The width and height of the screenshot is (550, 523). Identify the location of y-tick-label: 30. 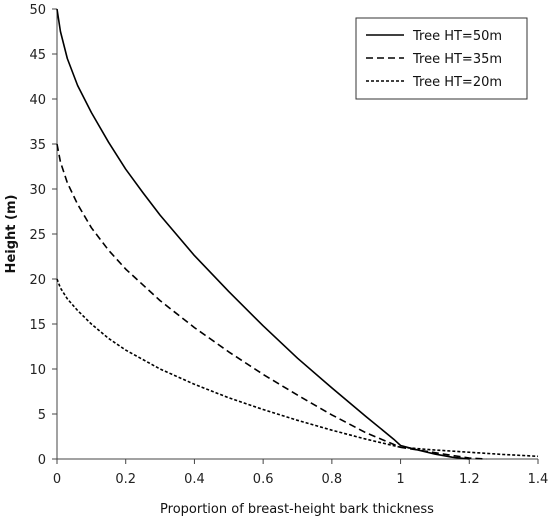
(37, 190).